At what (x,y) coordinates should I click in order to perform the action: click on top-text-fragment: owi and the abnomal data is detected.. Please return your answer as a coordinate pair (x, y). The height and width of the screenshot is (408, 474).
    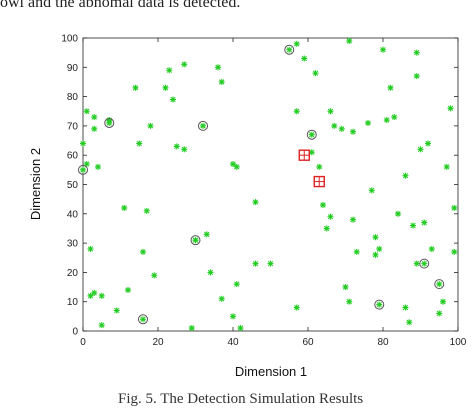
    Looking at the image, I should click on (120, 5).